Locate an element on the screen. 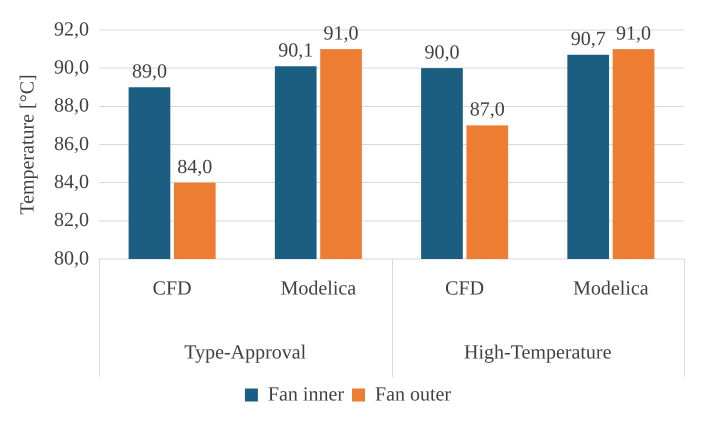 The height and width of the screenshot is (423, 702). data-label: 84,0 is located at coordinates (194, 167).